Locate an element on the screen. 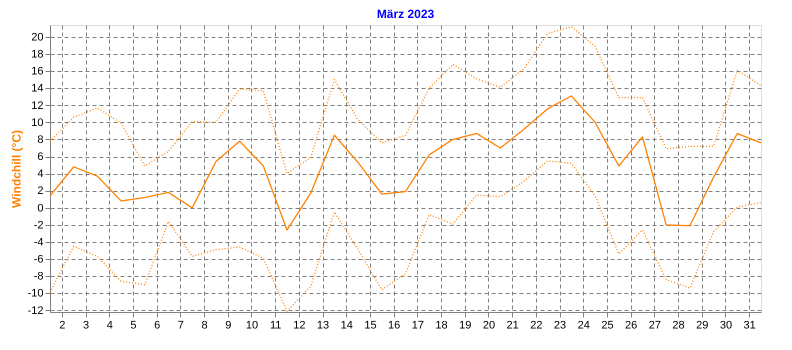 Image resolution: width=792 pixels, height=350 pixels. y-tick-label: -12 is located at coordinates (36, 310).